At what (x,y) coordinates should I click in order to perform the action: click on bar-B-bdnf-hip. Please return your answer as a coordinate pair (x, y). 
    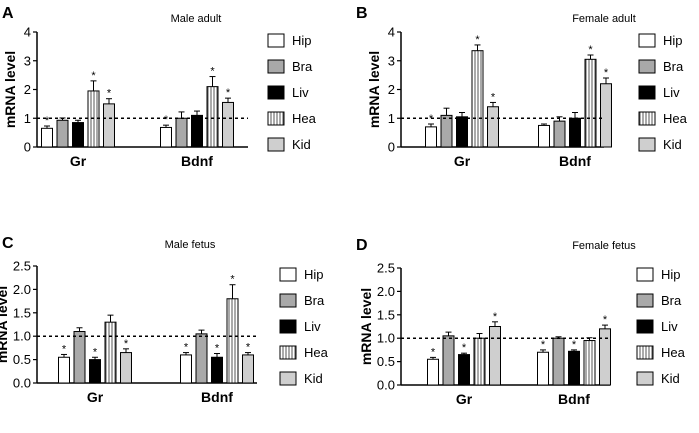
    Looking at the image, I should click on (544, 136).